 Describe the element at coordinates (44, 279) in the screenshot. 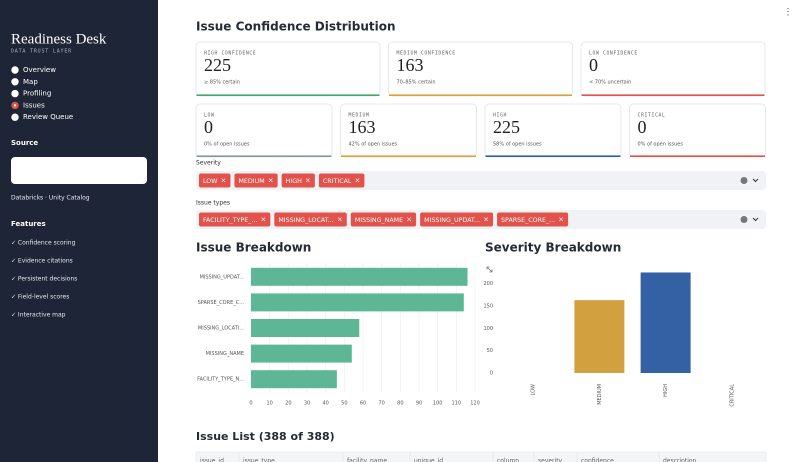

I see `feature-item: ✓ Persistent decisions` at that location.